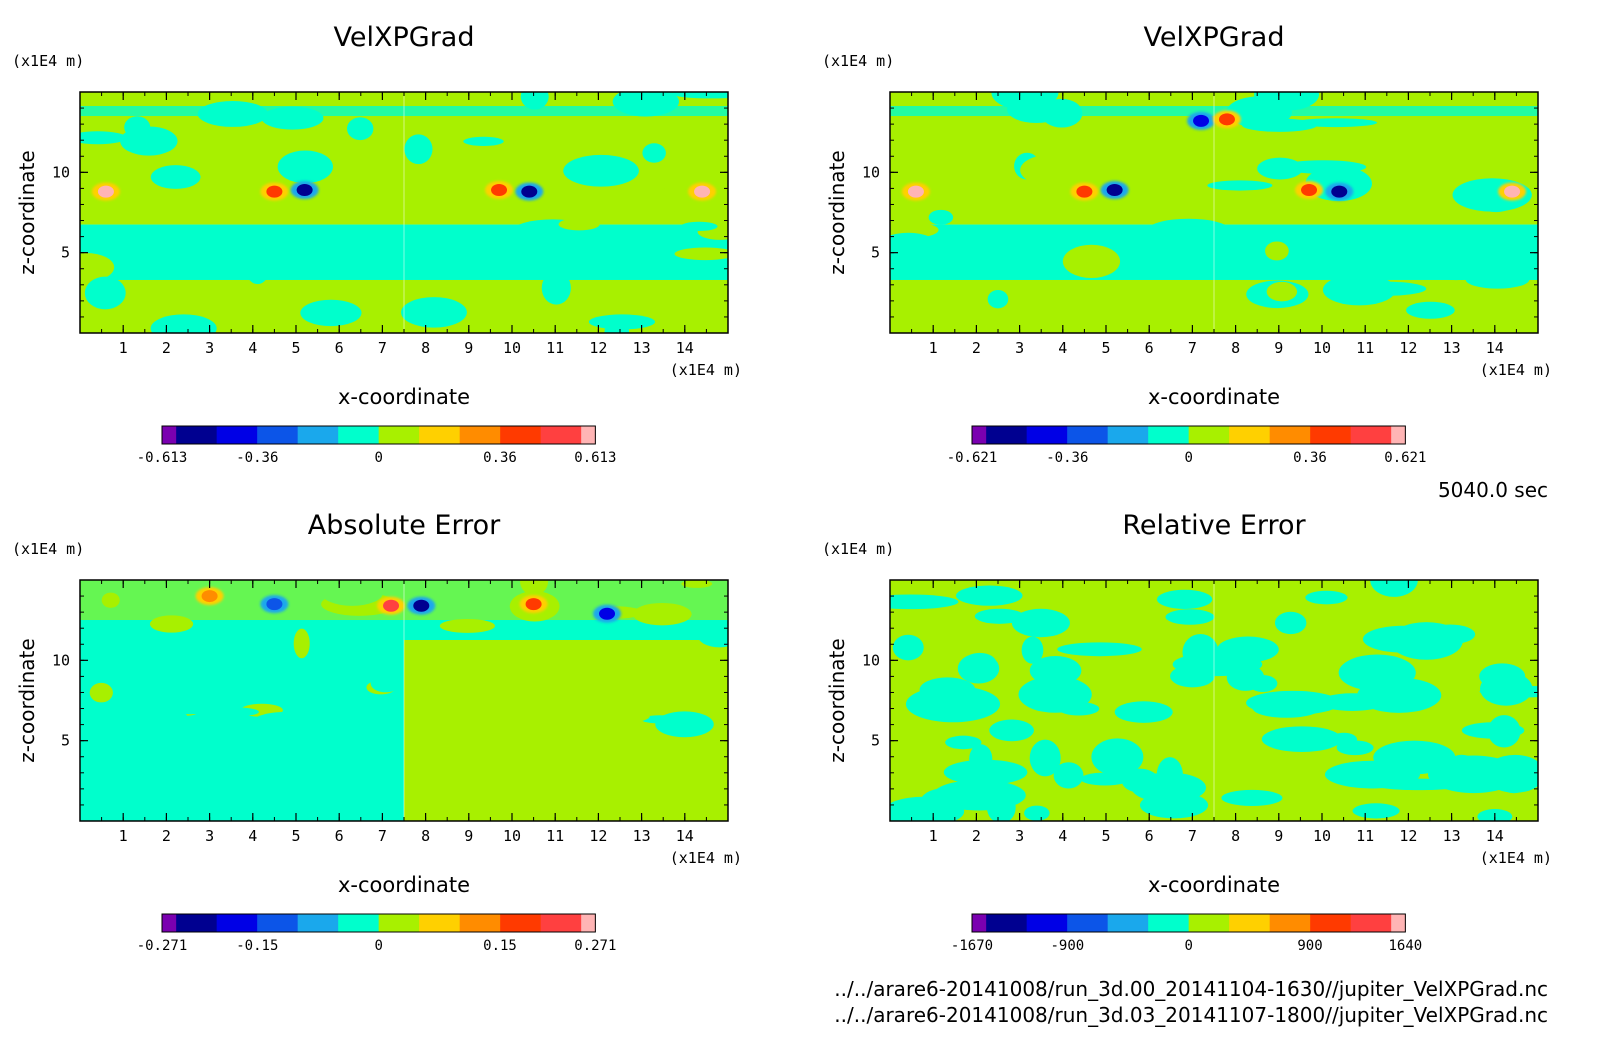 The image size is (1604, 1054). Describe the element at coordinates (500, 458) in the screenshot. I see `colorbar-label: 0.36` at that location.